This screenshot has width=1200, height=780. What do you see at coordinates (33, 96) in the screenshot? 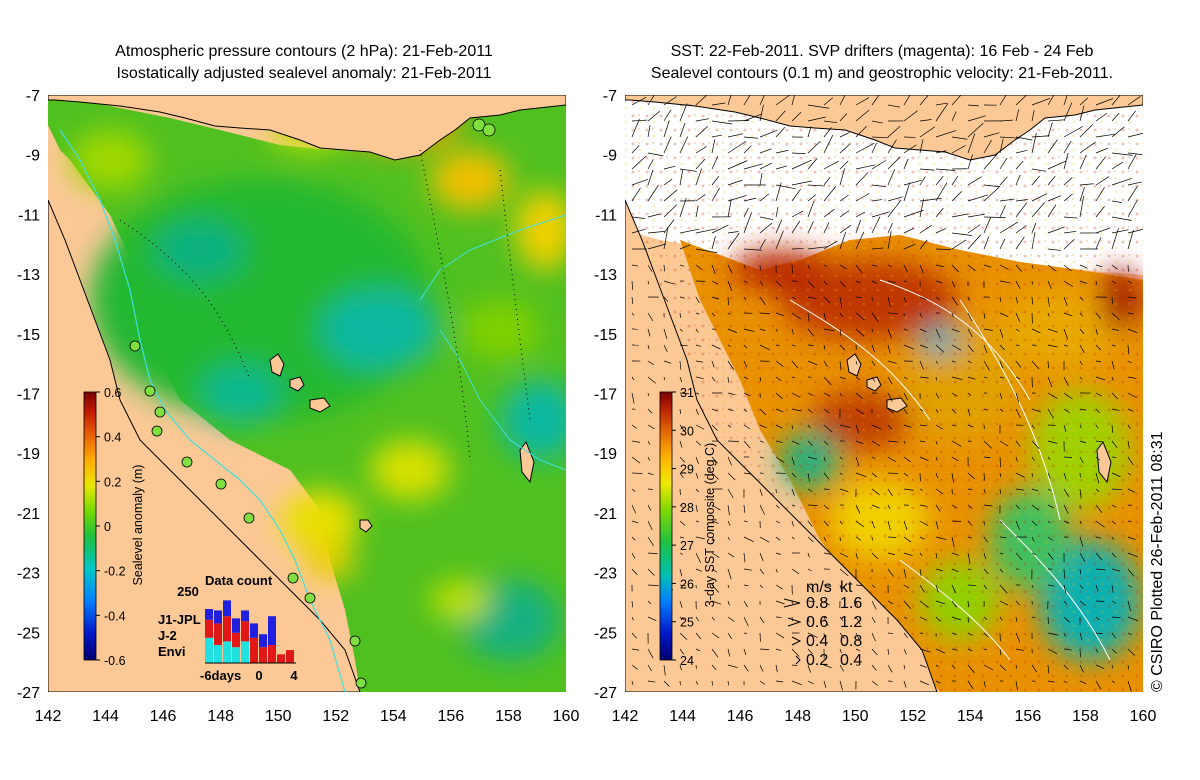
I see `lat-tick-label: -7` at bounding box center [33, 96].